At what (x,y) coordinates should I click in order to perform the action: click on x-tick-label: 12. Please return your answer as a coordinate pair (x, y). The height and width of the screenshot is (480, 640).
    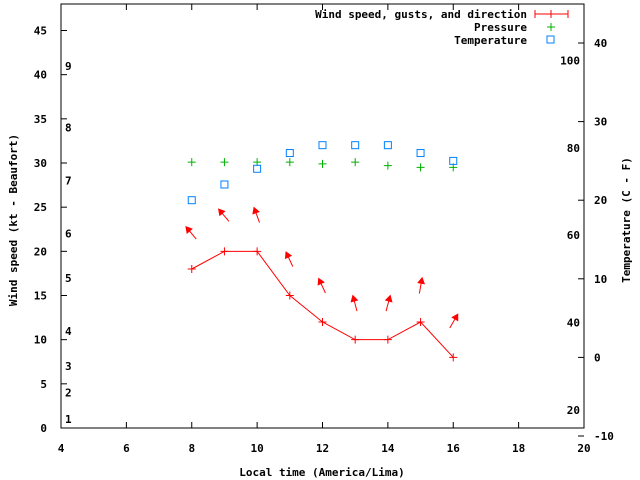
    Looking at the image, I should click on (322, 448).